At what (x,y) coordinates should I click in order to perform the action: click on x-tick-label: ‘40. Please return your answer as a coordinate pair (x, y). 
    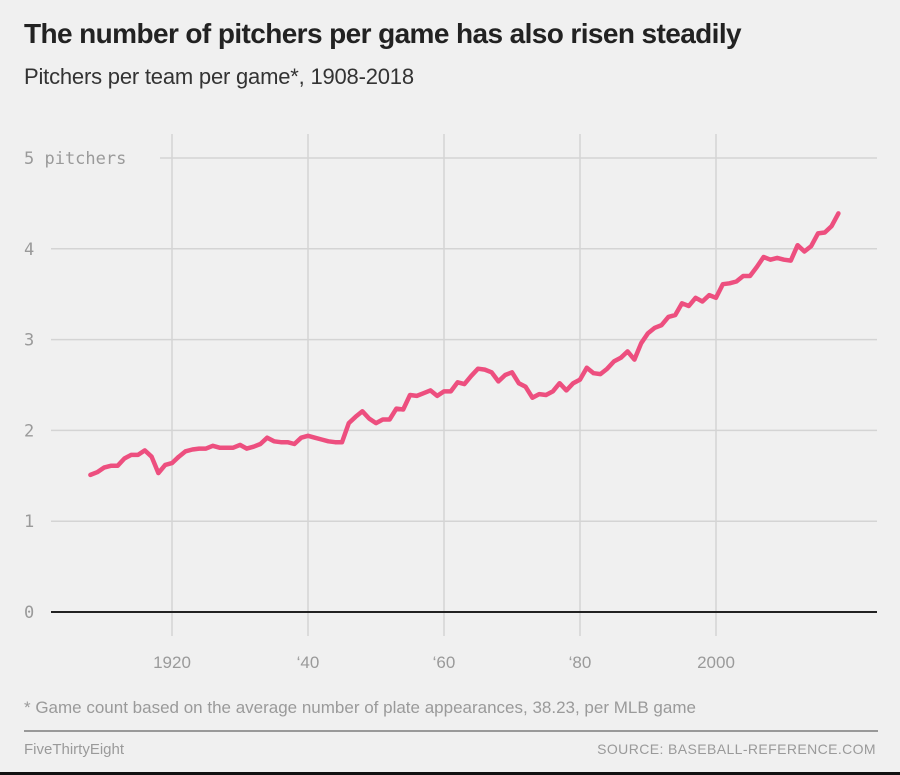
    Looking at the image, I should click on (308, 662).